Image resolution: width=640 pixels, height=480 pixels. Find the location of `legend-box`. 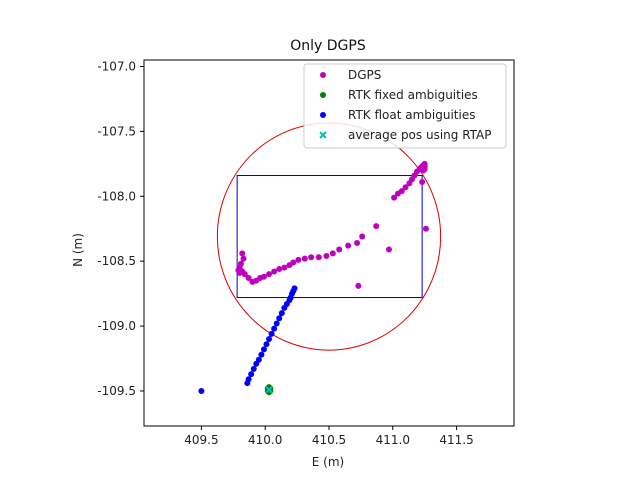

legend-box is located at coordinates (405, 106).